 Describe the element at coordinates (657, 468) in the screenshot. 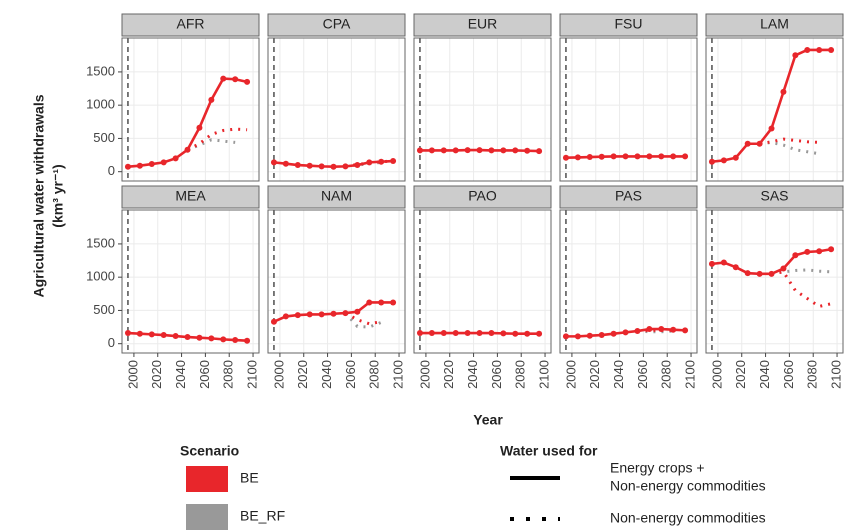

I see `legend-label: Energy crops +` at that location.